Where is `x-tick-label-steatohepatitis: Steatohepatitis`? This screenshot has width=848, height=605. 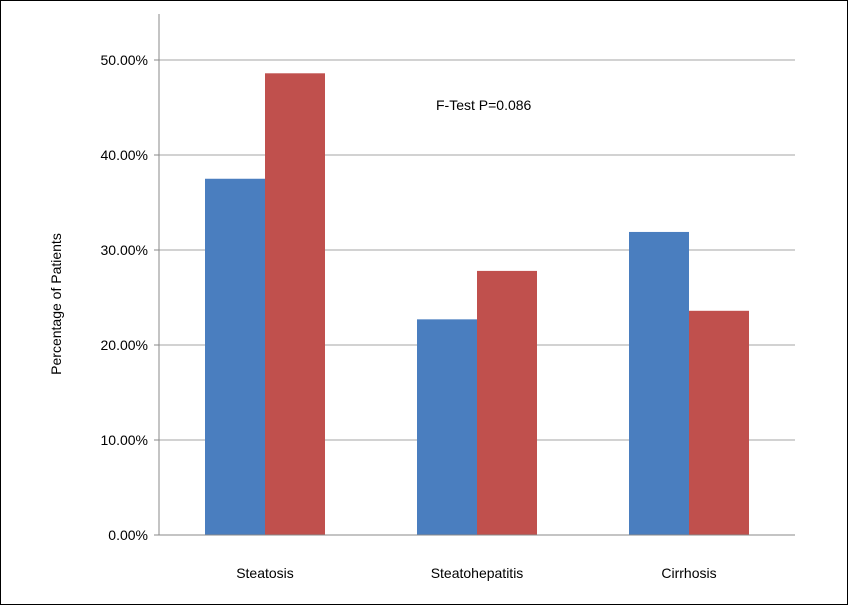 x-tick-label-steatohepatitis: Steatohepatitis is located at coordinates (477, 573).